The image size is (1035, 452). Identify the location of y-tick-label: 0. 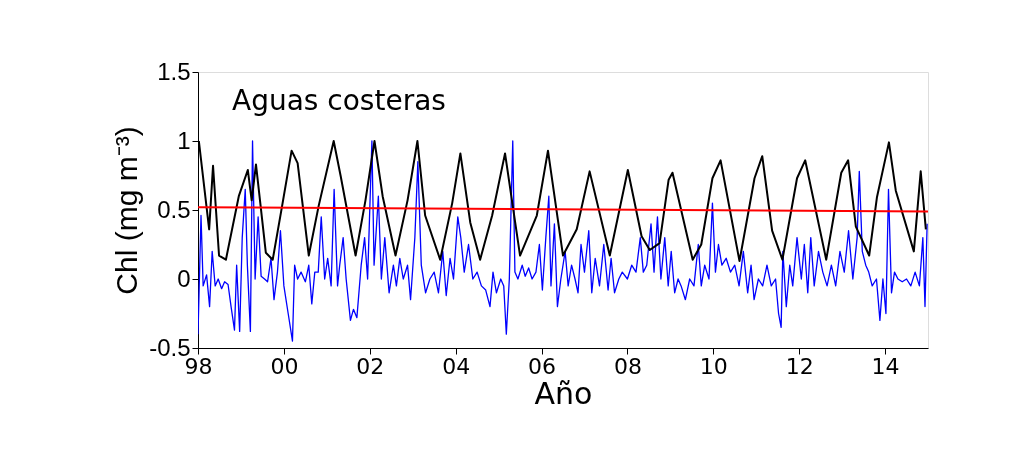
(184, 278).